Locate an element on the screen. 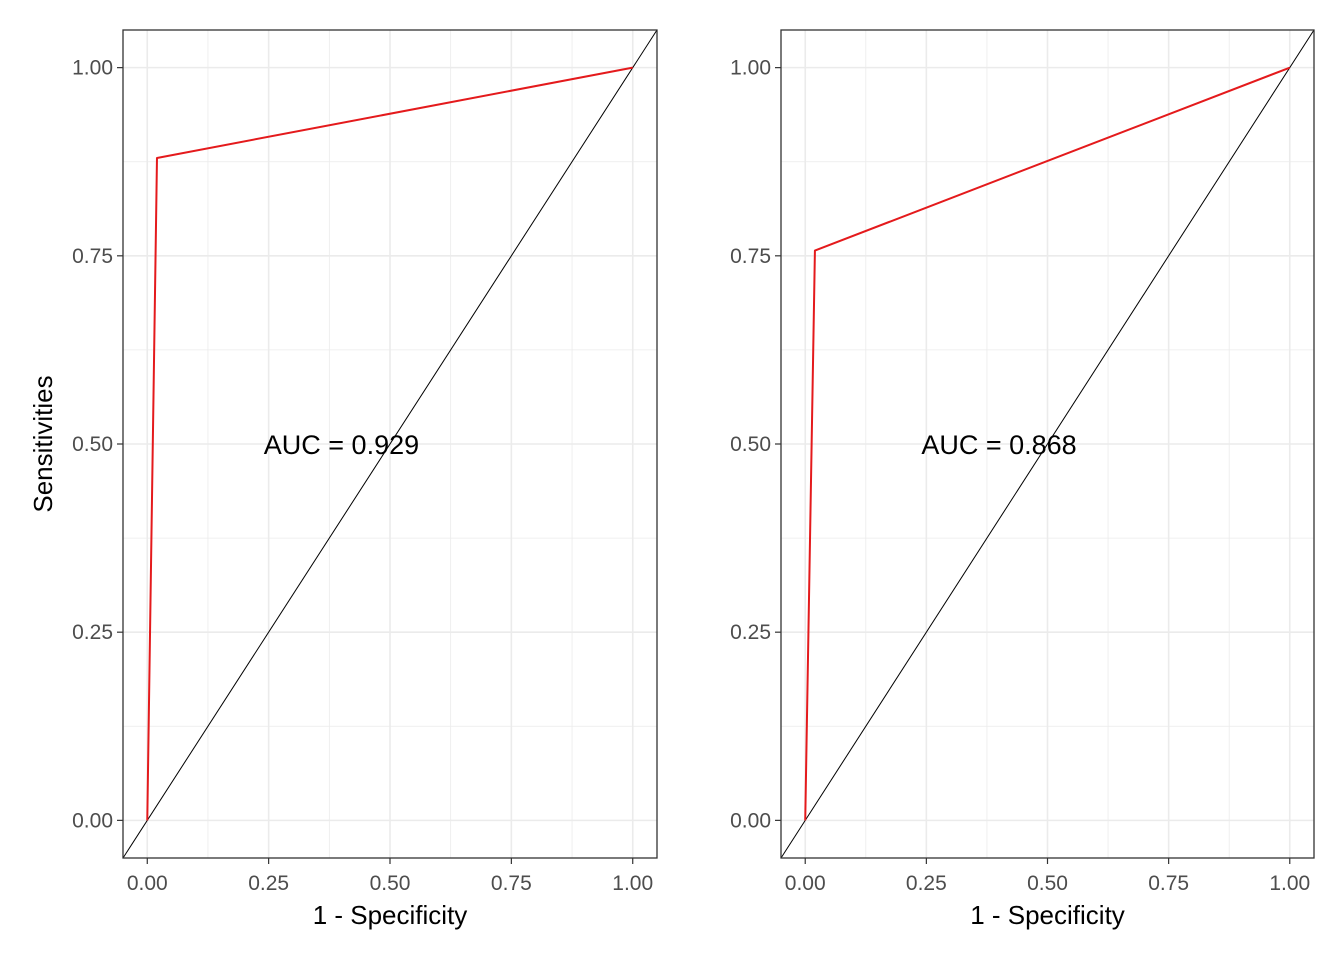 The image size is (1344, 960). auc-annotation: AUC = 0.929 is located at coordinates (341, 445).